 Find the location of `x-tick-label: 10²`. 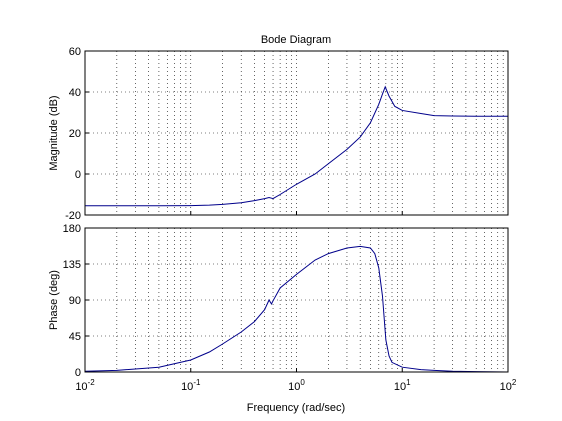

x-tick-label: 10² is located at coordinates (508, 385).